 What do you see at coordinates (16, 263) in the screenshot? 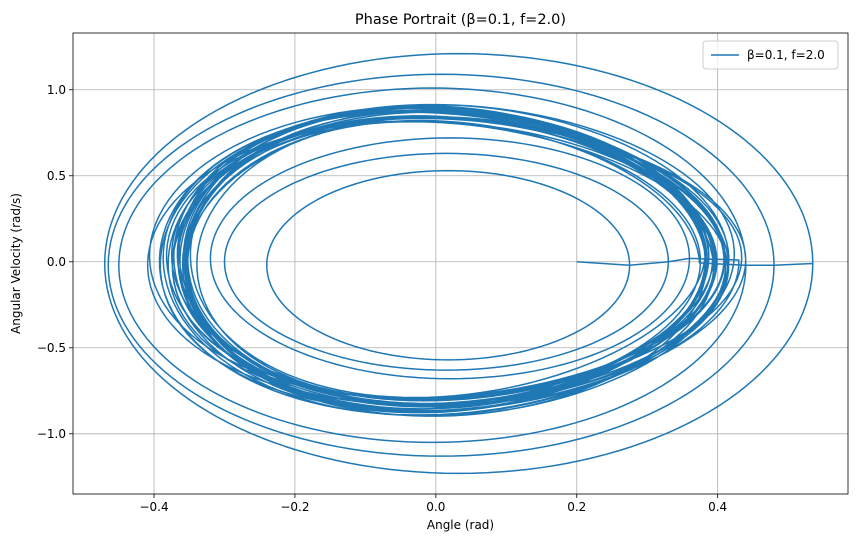
I see `y-axis-label: Angular Velocity (rad/s)` at bounding box center [16, 263].